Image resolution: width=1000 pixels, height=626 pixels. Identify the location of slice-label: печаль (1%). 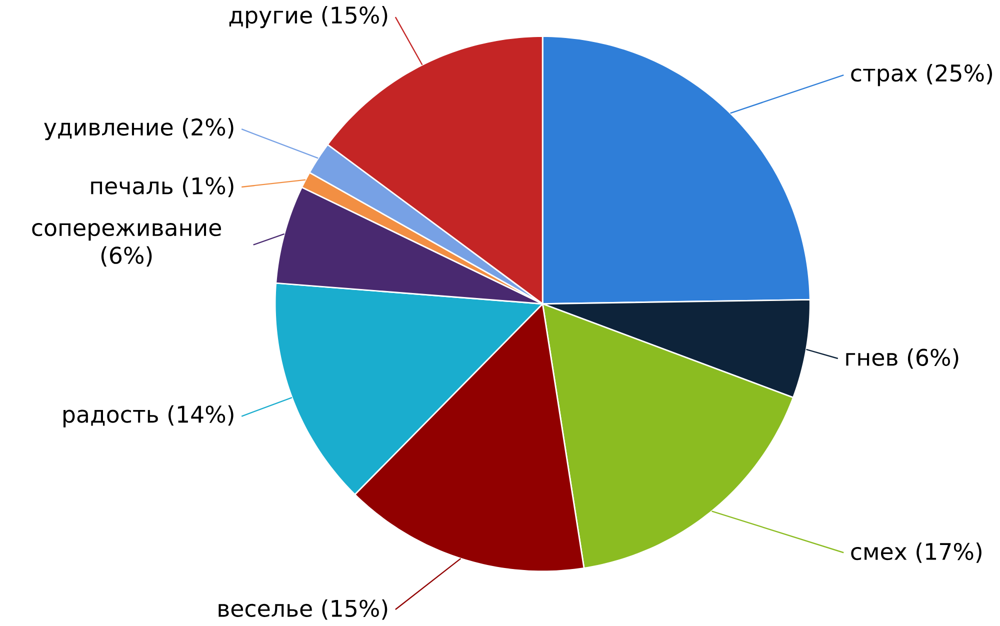
(162, 187).